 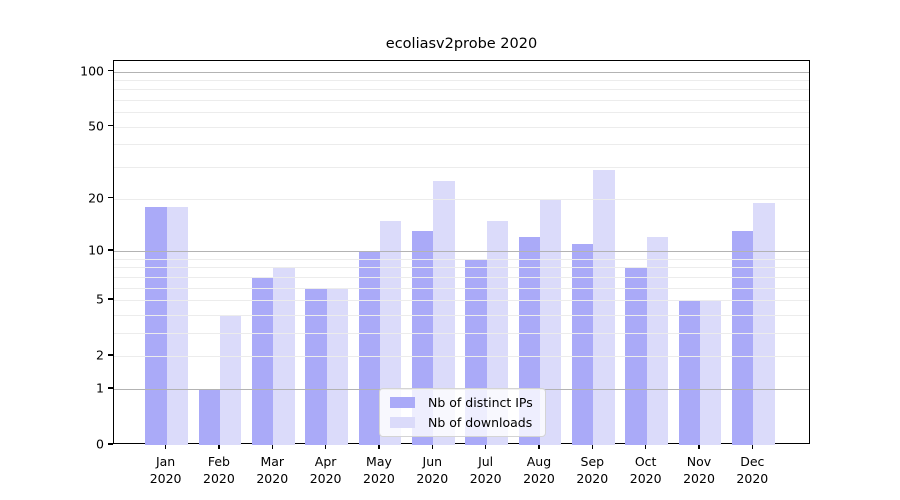 What do you see at coordinates (156, 325) in the screenshot?
I see `bar-jan-distinct-ips` at bounding box center [156, 325].